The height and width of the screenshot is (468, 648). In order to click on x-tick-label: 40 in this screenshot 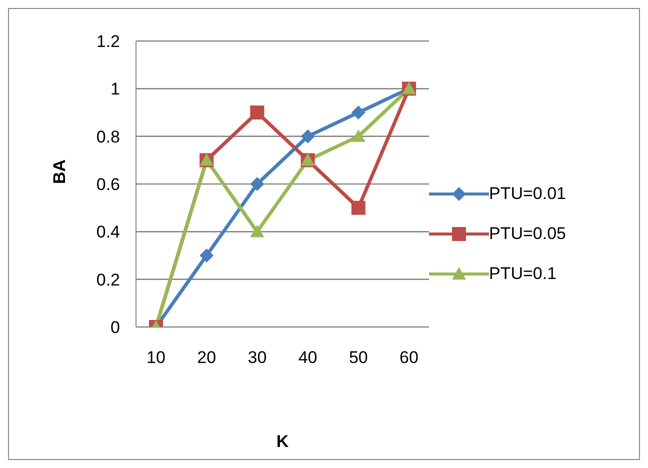, I will do `click(308, 358)`.